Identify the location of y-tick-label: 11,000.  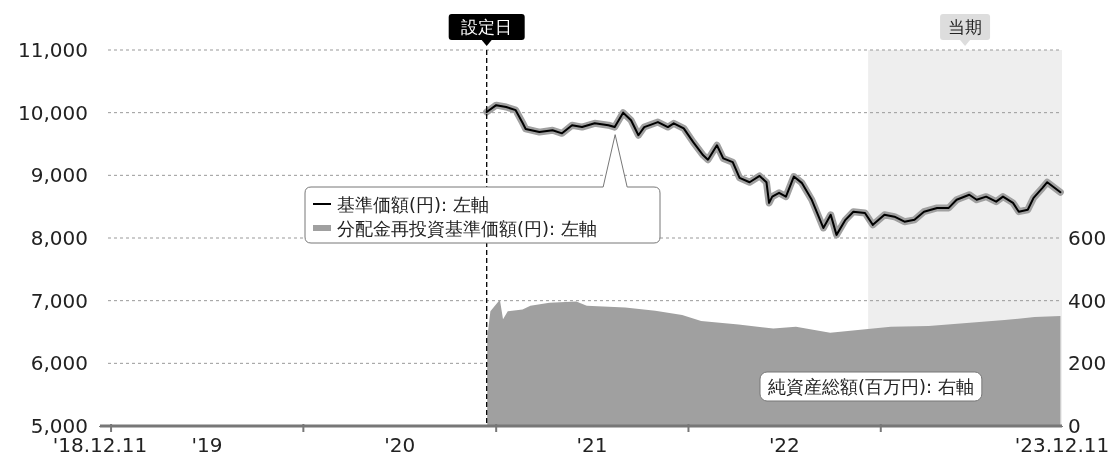
(53, 50).